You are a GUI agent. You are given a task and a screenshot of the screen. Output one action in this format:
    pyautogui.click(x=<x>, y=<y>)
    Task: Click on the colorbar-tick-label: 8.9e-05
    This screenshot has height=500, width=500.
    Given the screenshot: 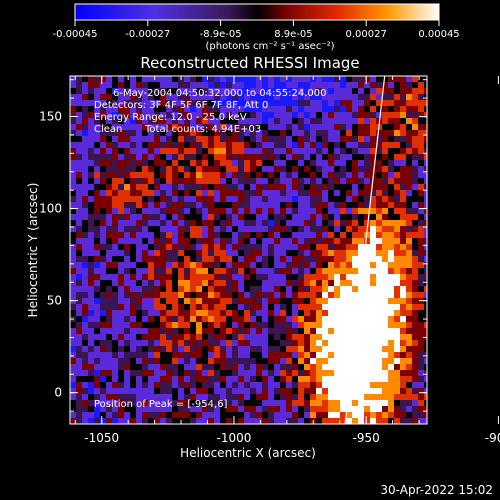 What is the action you would take?
    pyautogui.click(x=293, y=34)
    